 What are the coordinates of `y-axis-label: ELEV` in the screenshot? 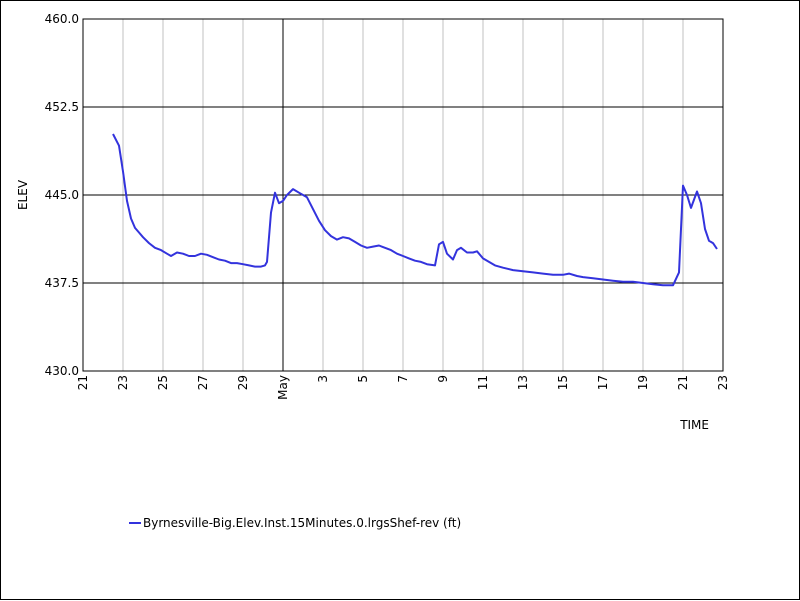 It's located at (23, 194).